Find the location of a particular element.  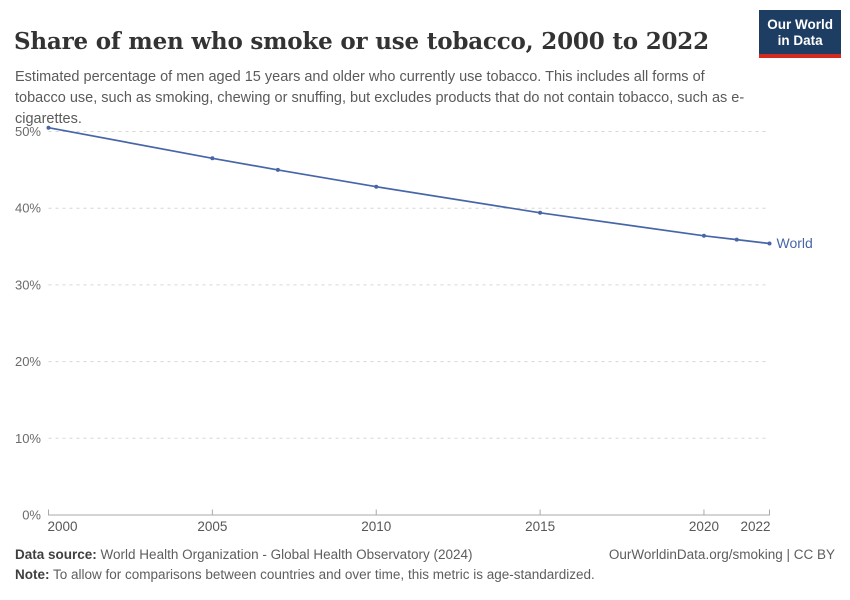

y-axis-tick-label: 10% is located at coordinates (28, 438).